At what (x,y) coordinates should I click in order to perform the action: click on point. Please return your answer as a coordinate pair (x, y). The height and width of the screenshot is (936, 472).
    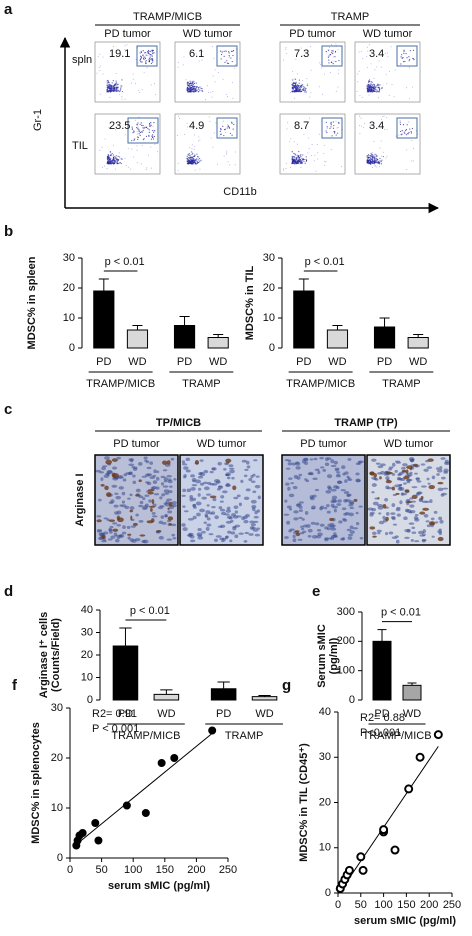
    Looking at the image, I should click on (395, 850).